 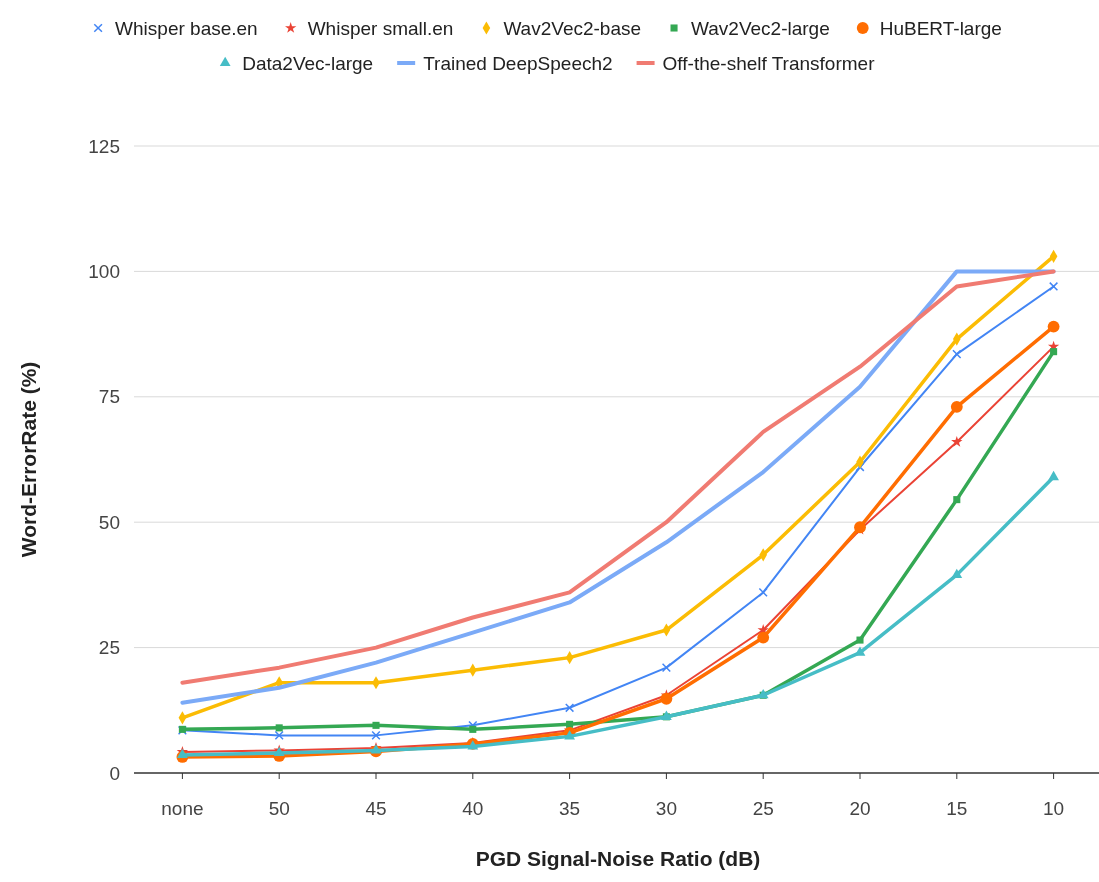 What do you see at coordinates (376, 808) in the screenshot?
I see `x-tick-label: 45` at bounding box center [376, 808].